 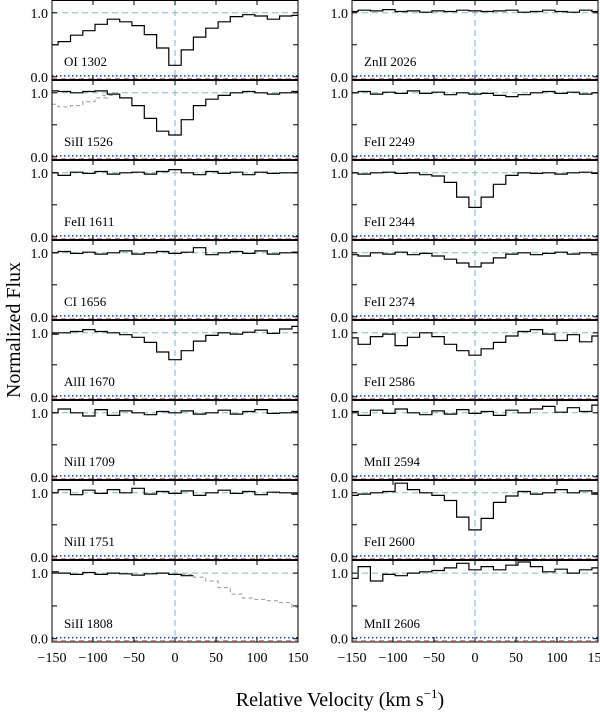 What do you see at coordinates (431, 693) in the screenshot?
I see `x-axis-title-exponent: −1` at bounding box center [431, 693].